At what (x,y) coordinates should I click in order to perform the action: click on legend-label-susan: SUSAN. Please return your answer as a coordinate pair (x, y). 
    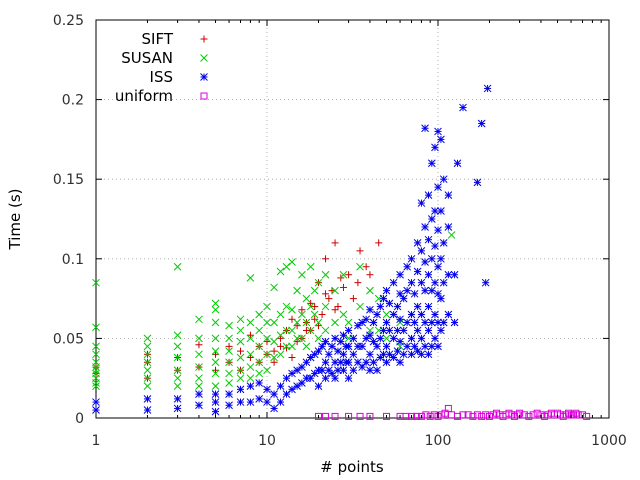
    Looking at the image, I should click on (147, 58).